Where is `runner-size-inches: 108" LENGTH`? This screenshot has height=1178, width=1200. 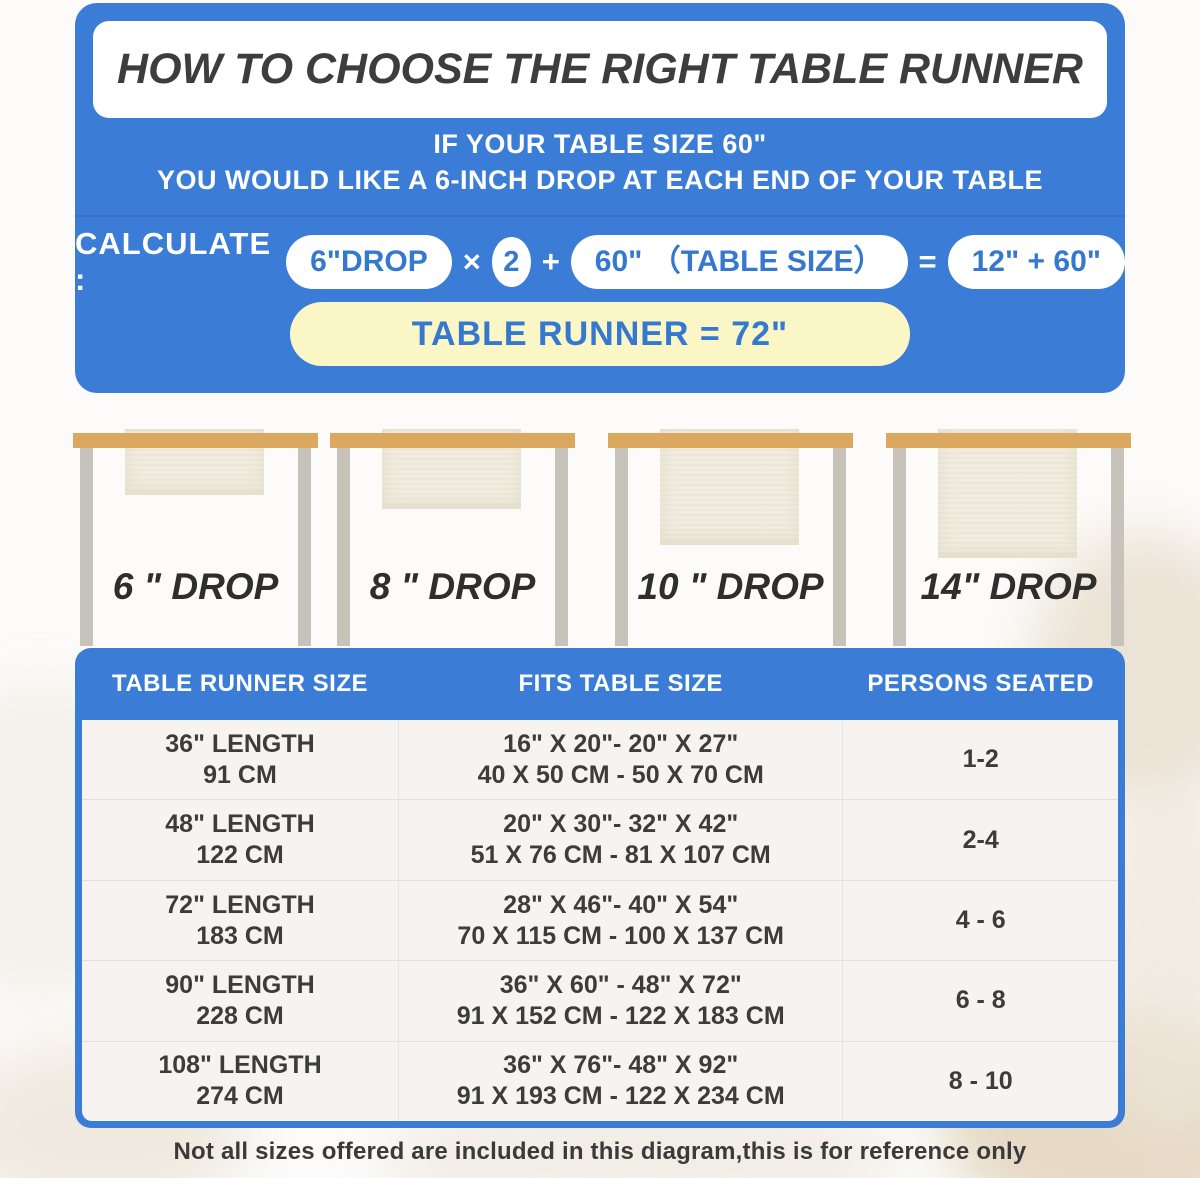
runner-size-inches: 108" LENGTH is located at coordinates (240, 1065).